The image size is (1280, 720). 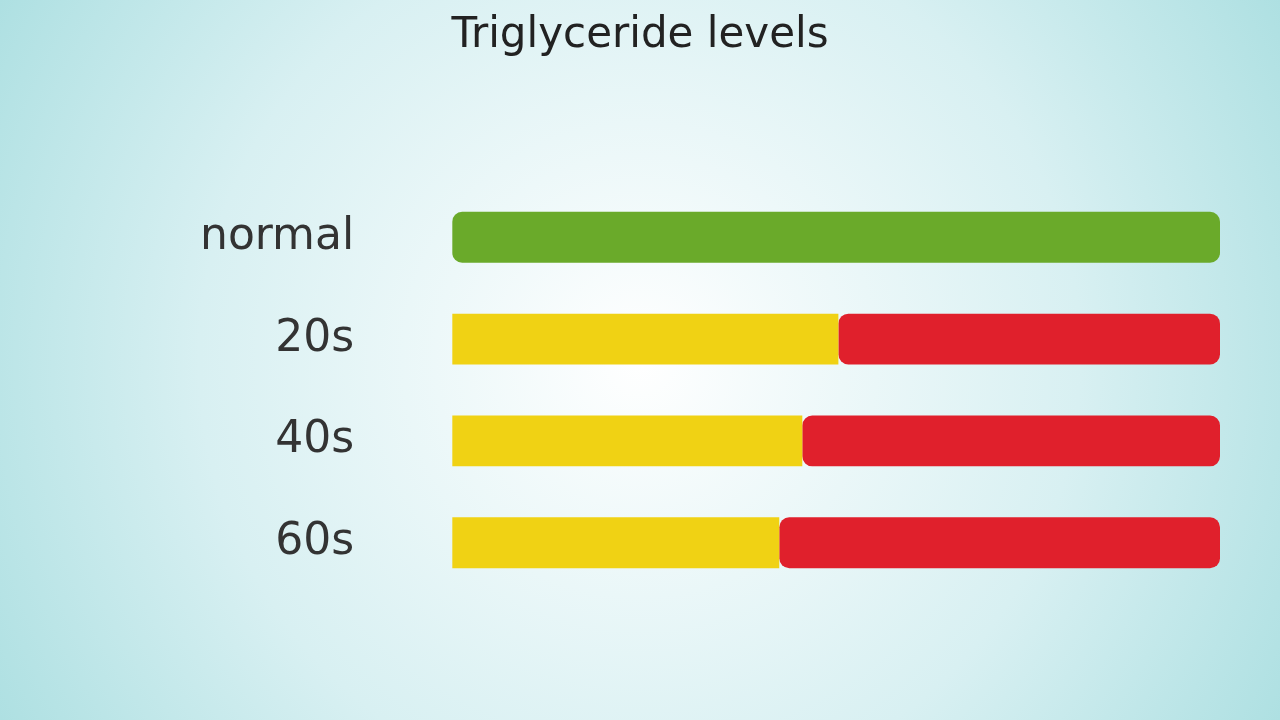 What do you see at coordinates (277, 233) in the screenshot?
I see `y-tick-label: normal` at bounding box center [277, 233].